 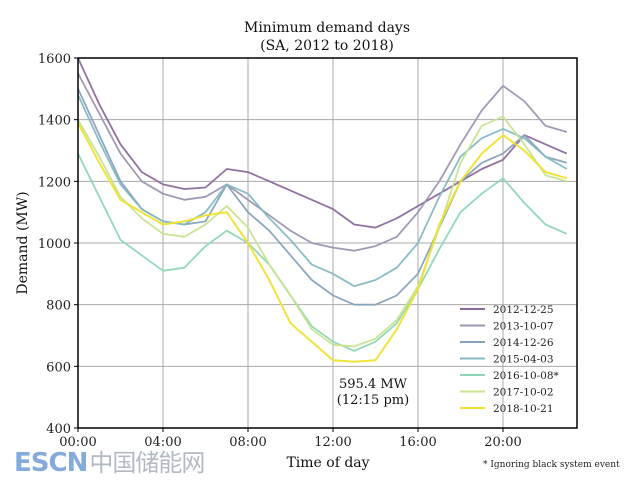 What do you see at coordinates (523, 360) in the screenshot?
I see `legend-label: 2015-04-03` at bounding box center [523, 360].